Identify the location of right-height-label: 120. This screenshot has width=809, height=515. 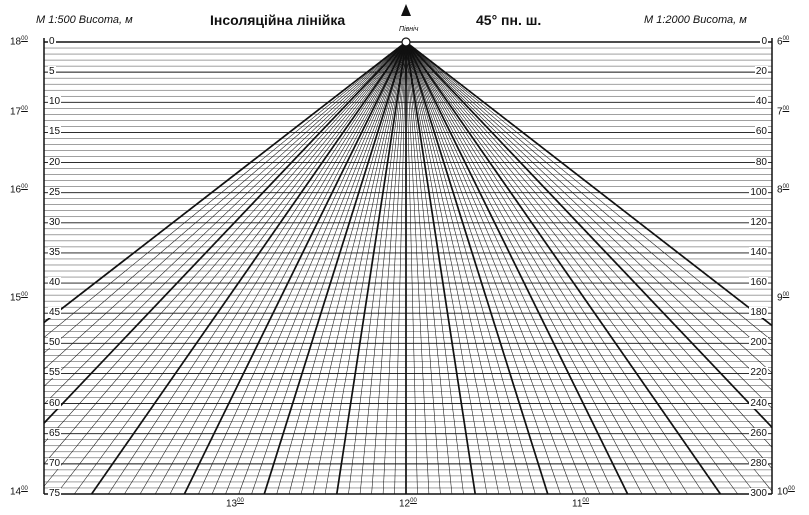
(758, 222).